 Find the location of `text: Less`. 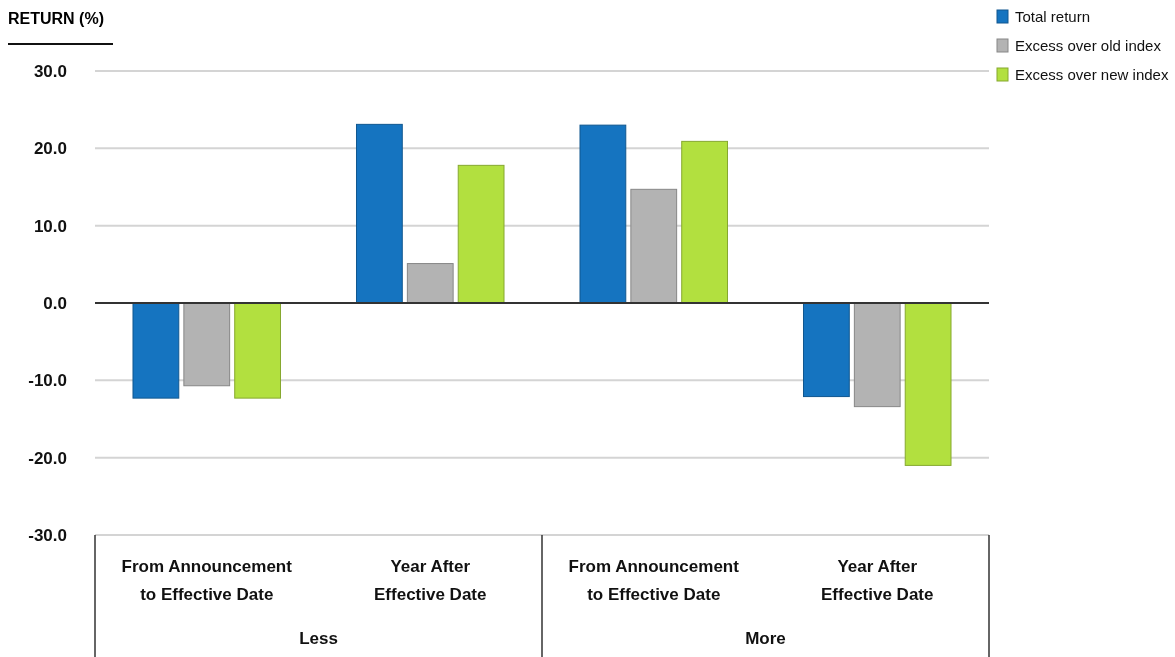

text: Less is located at coordinates (318, 638).